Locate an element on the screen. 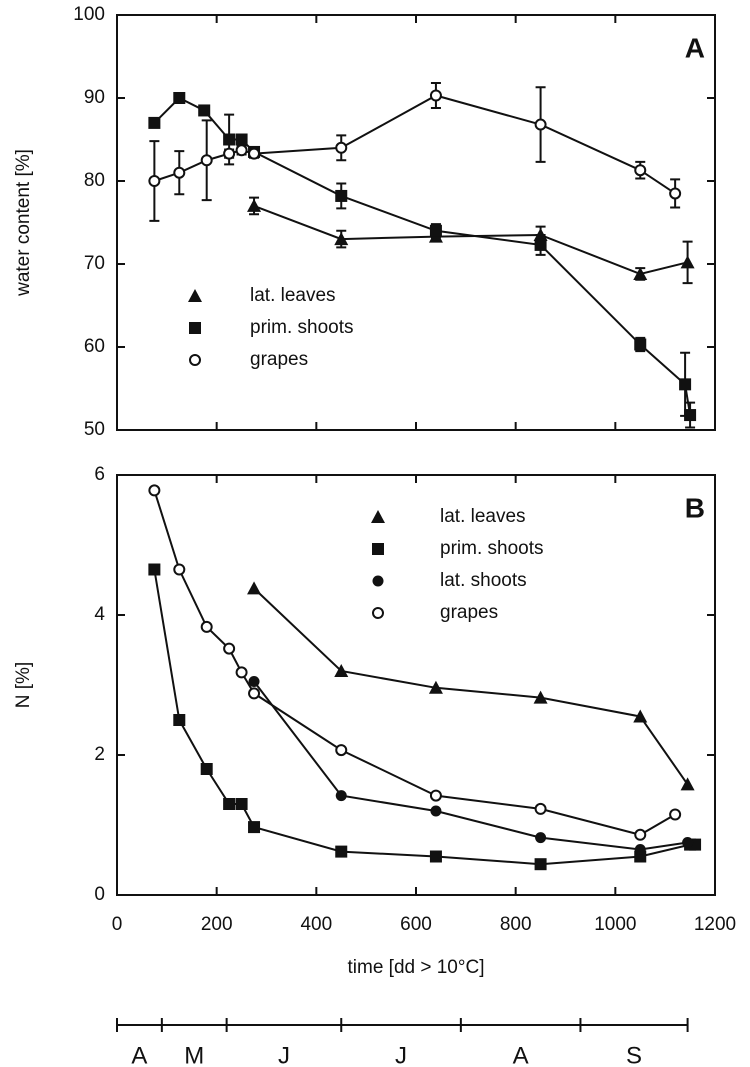  y-tick-label: 6 is located at coordinates (99, 474).